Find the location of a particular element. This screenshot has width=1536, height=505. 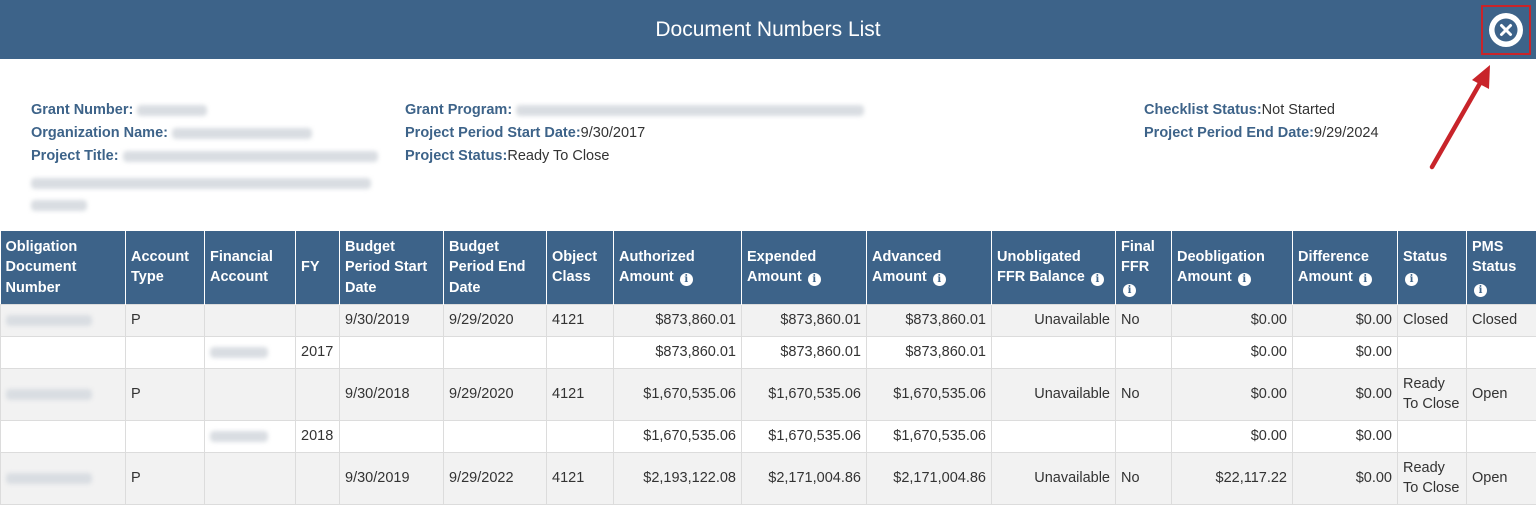

table-cell: P is located at coordinates (165, 320).